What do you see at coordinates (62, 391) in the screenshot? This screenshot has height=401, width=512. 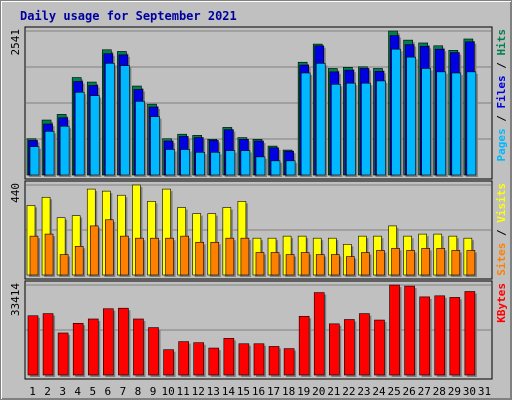 I see `x-tick-label: 3` at bounding box center [62, 391].